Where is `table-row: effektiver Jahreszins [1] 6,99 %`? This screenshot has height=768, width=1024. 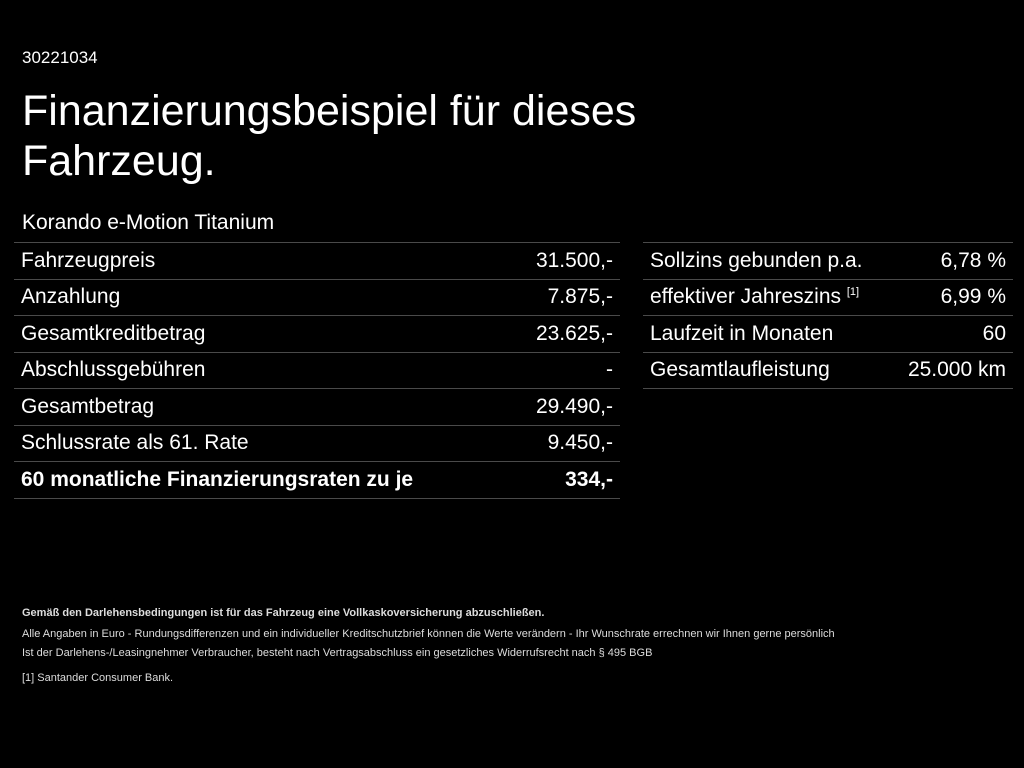 table-row: effektiver Jahreszins [1] 6,99 % is located at coordinates (828, 297).